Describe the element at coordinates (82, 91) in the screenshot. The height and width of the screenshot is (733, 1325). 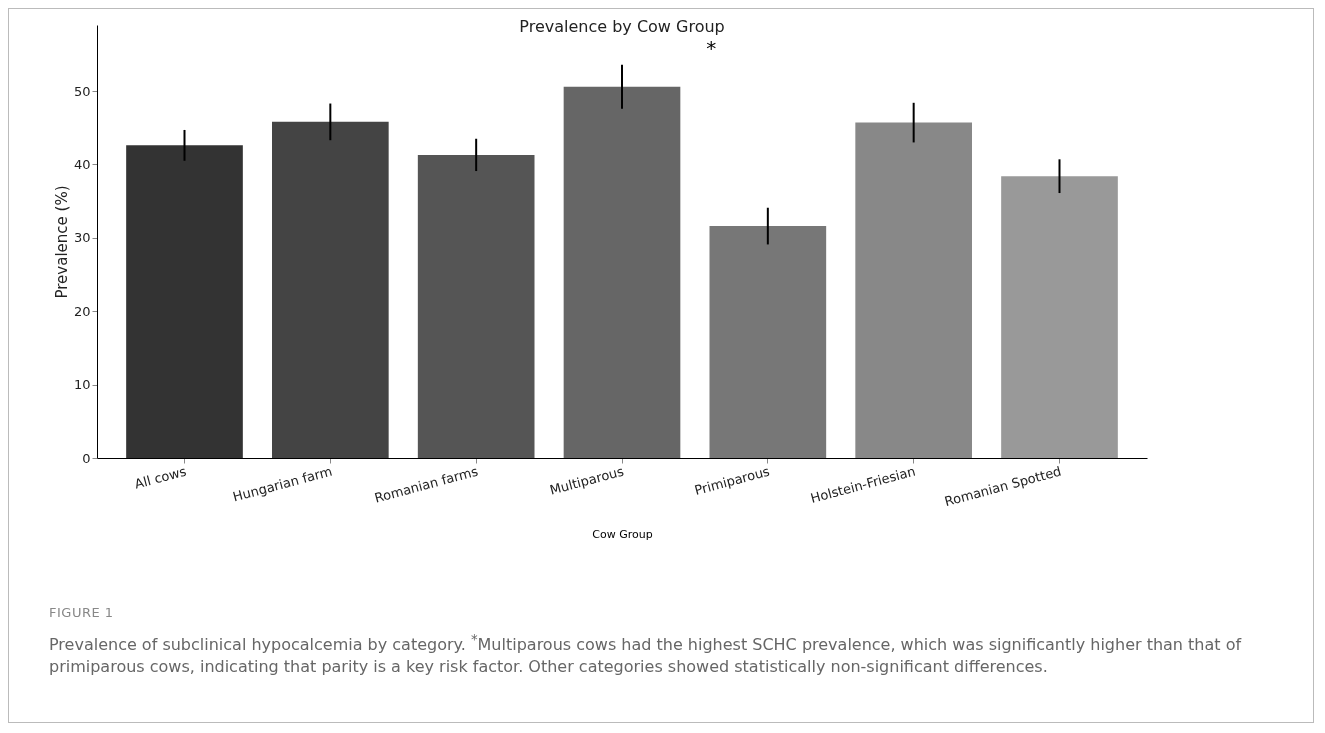
I see `y-tick-label: 50` at that location.